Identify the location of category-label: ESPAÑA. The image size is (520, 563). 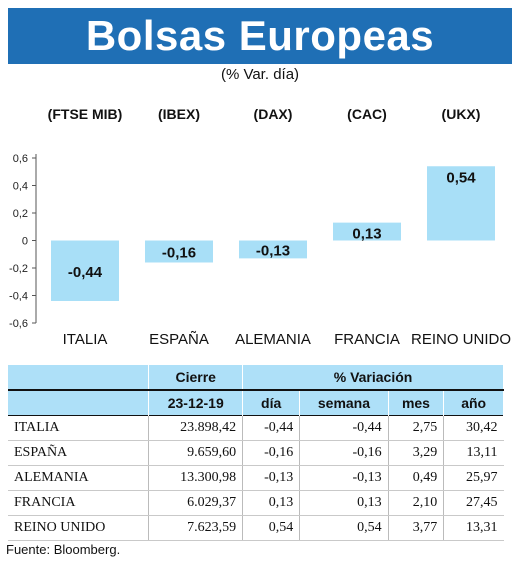
(179, 339).